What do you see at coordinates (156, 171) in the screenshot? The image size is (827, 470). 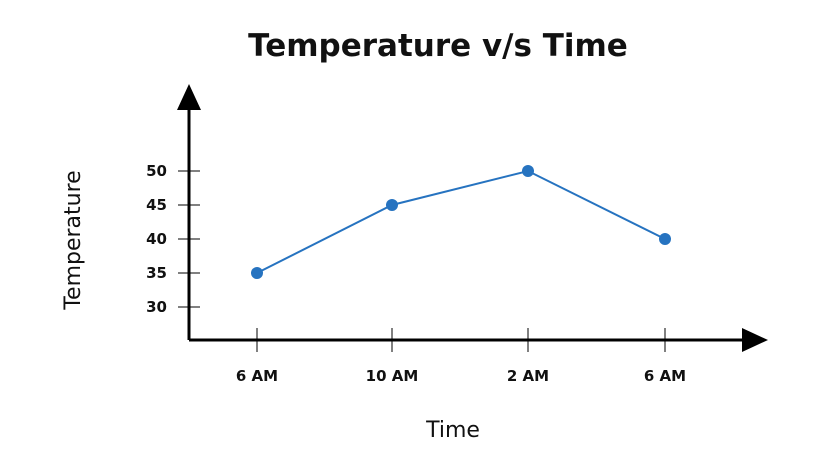 I see `y-tick-label: 50` at bounding box center [156, 171].